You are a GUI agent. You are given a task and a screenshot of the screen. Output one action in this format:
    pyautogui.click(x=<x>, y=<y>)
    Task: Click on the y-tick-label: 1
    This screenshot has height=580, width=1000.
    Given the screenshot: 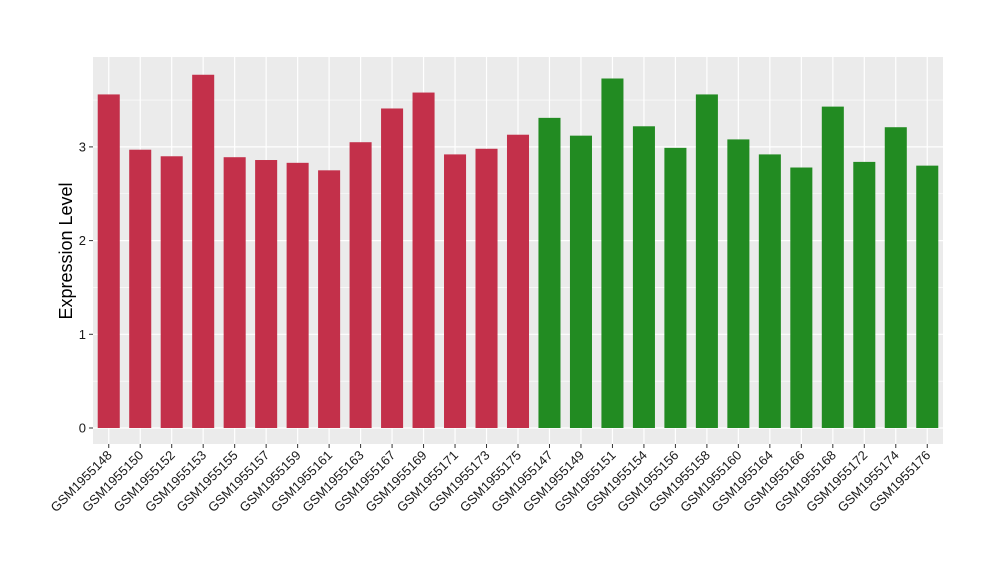 What is the action you would take?
    pyautogui.click(x=82, y=334)
    